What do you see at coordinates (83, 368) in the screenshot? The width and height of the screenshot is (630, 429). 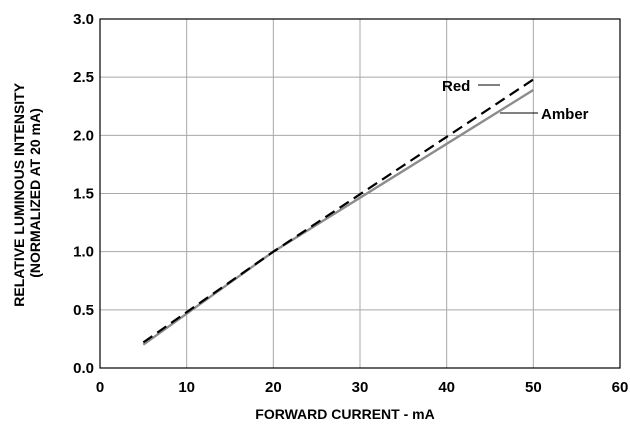 I see `y-tick-label: 0.0` at bounding box center [83, 368].